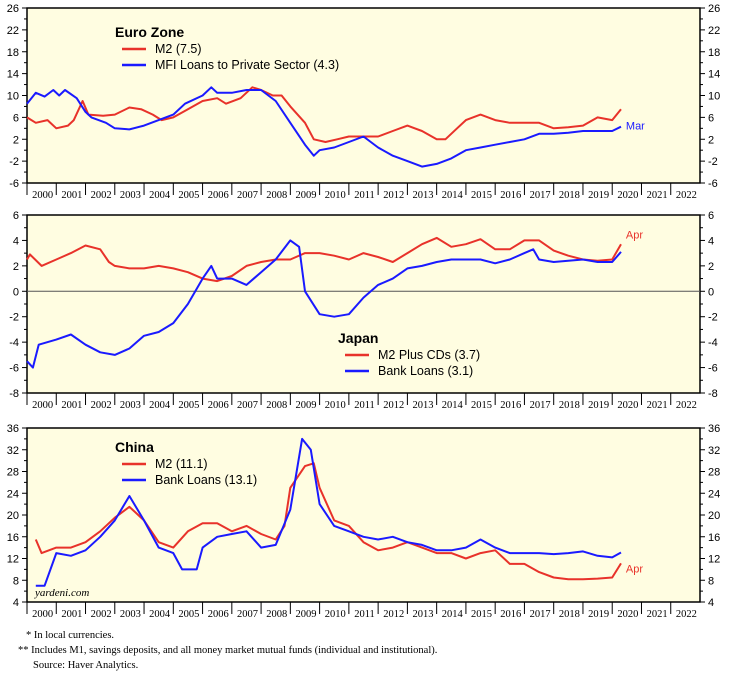 This screenshot has width=729, height=675. I want to click on y-tick-label-right: 18, so click(714, 53).